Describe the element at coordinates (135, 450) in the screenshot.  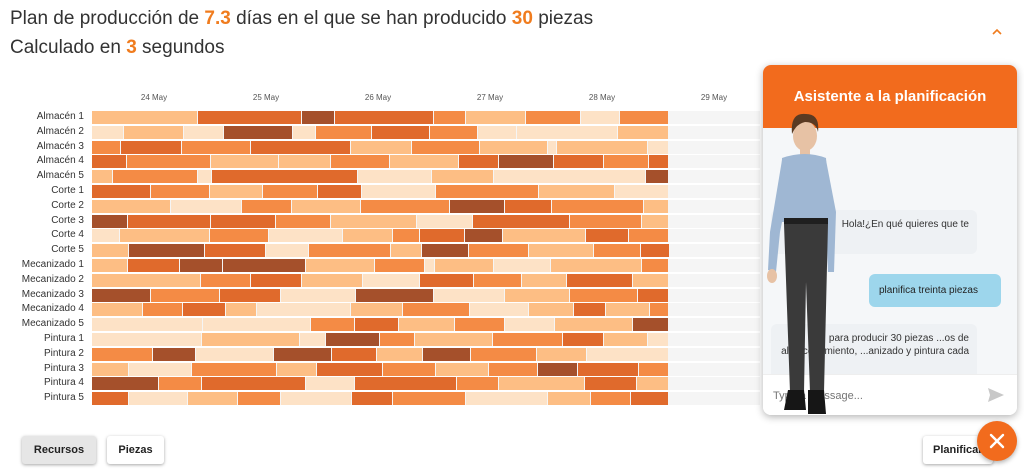
I see `piezas-button: Piezas` at that location.